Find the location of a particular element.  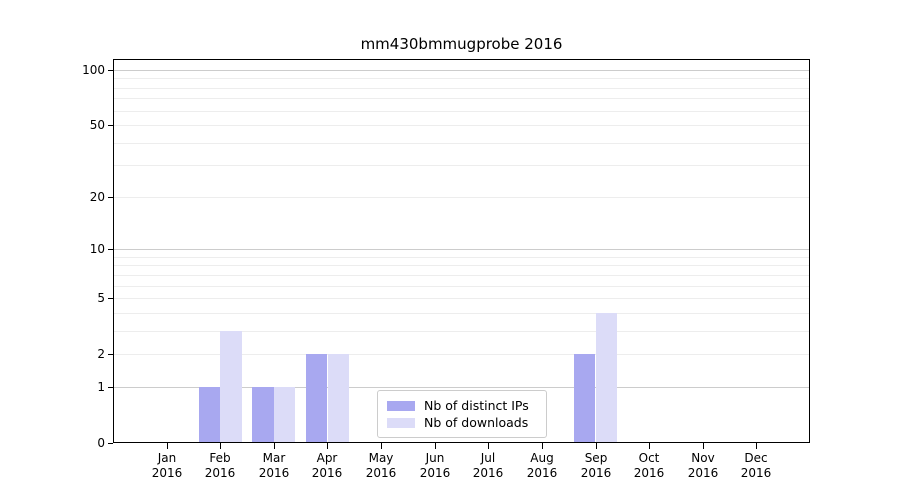

y-tick-label: 10 is located at coordinates (97, 249).